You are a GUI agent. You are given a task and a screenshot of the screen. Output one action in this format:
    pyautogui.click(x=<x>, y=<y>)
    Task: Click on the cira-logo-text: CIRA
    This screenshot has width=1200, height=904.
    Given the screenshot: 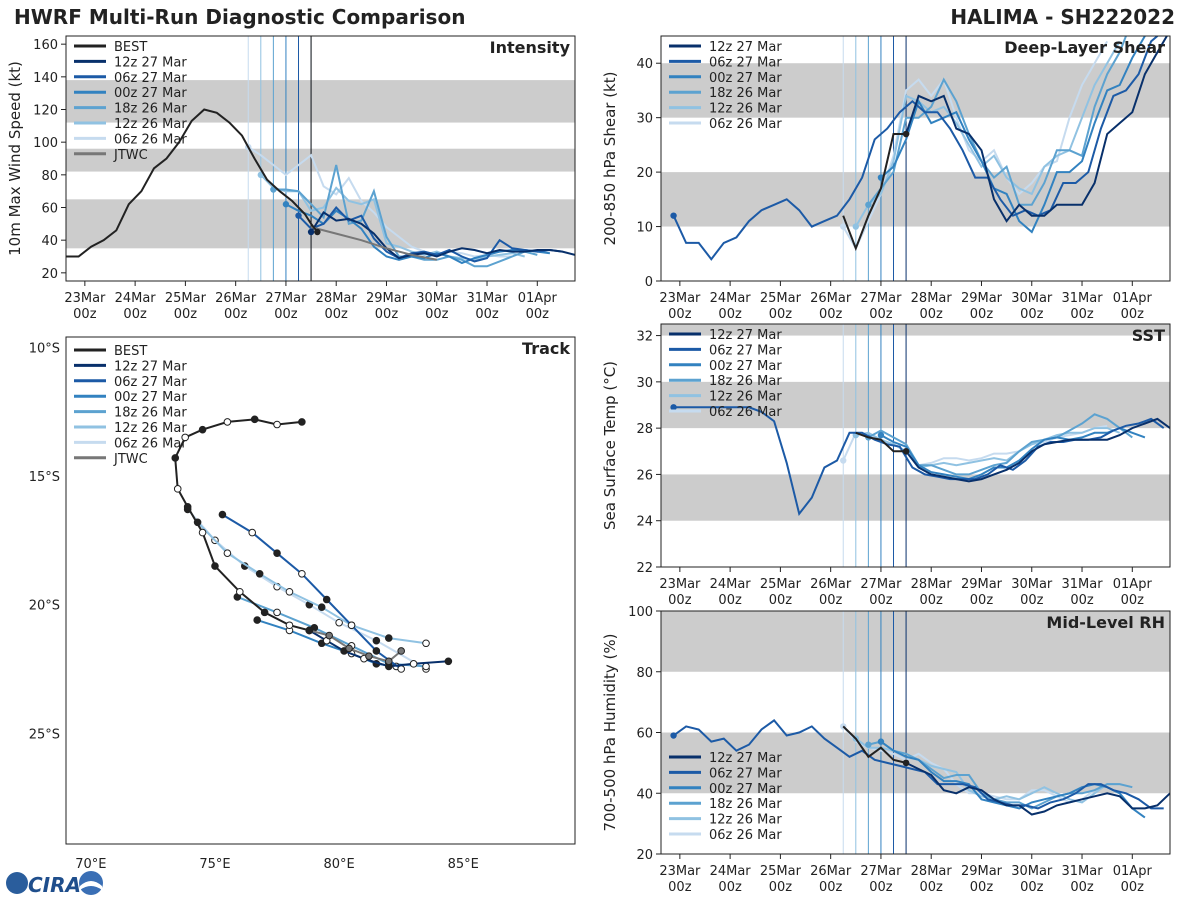 What is the action you would take?
    pyautogui.click(x=54, y=885)
    